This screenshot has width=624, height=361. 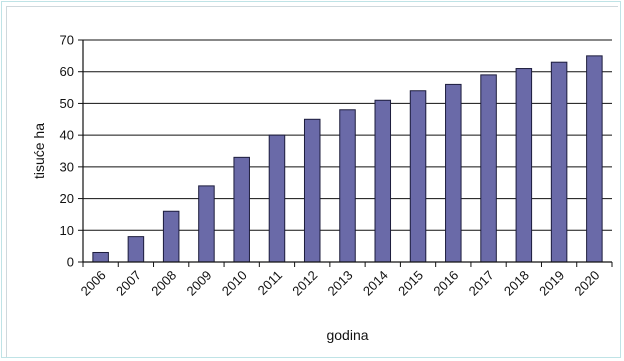 What do you see at coordinates (93, 283) in the screenshot?
I see `x-tick-label: 2006` at bounding box center [93, 283].